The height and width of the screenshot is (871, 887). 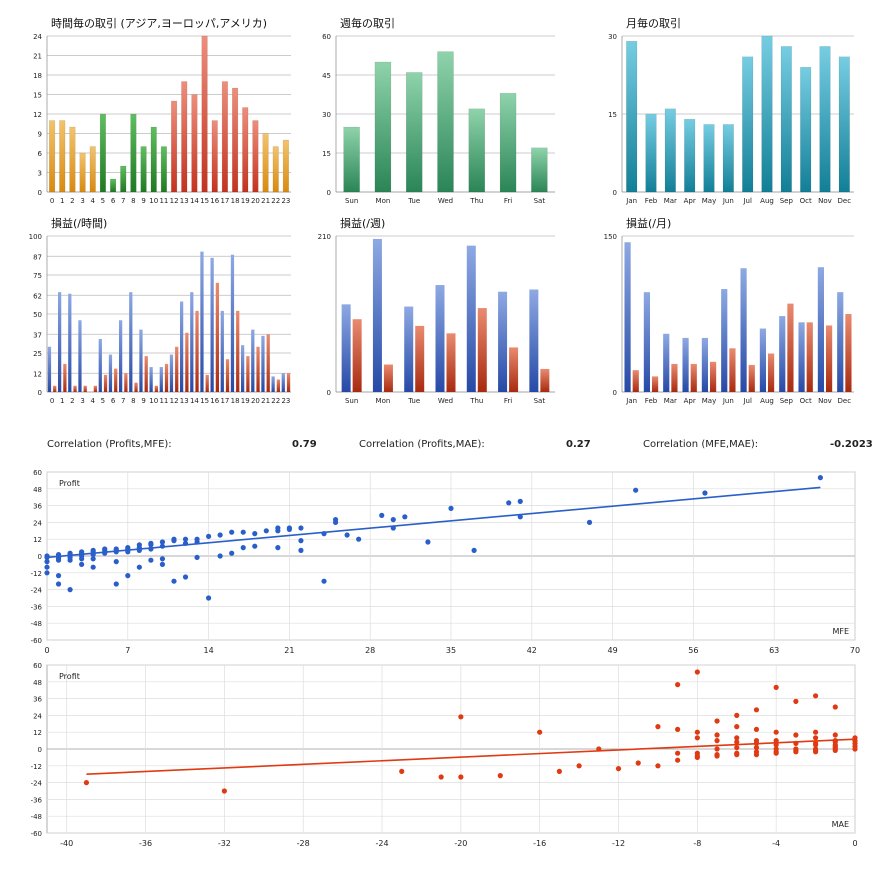 What do you see at coordinates (37, 800) in the screenshot?
I see `profit_vs_mae-ytick-label: -36` at bounding box center [37, 800].